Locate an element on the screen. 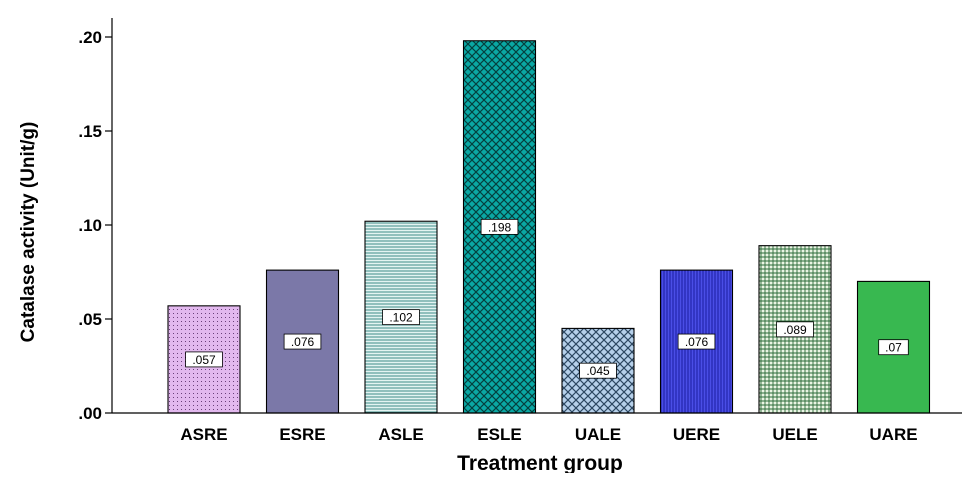 The width and height of the screenshot is (972, 478). value-label-uale: .045 is located at coordinates (598, 371).